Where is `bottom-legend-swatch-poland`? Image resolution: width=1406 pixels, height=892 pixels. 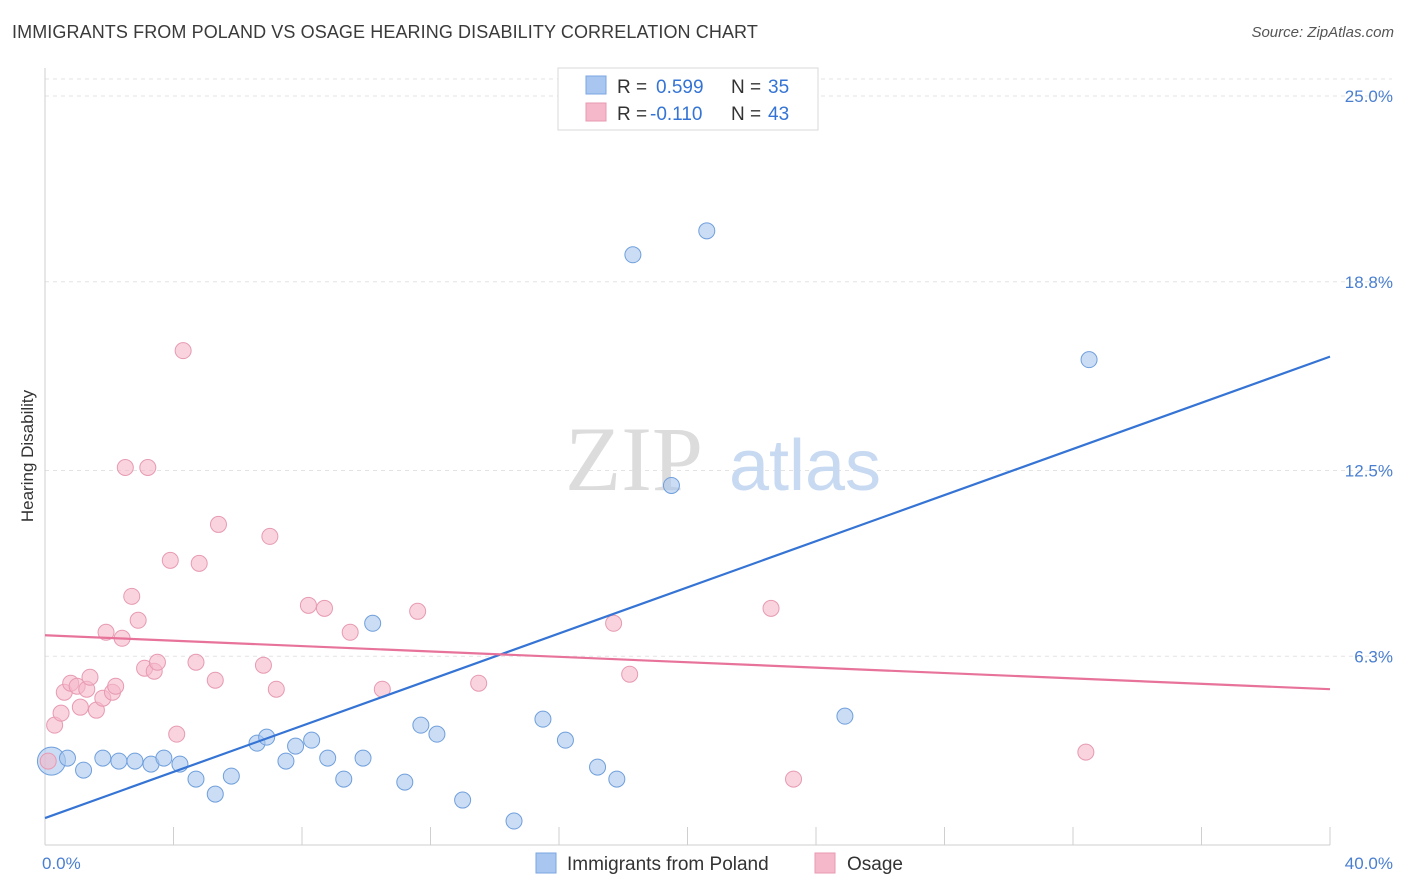 bottom-legend-swatch-poland is located at coordinates (546, 863).